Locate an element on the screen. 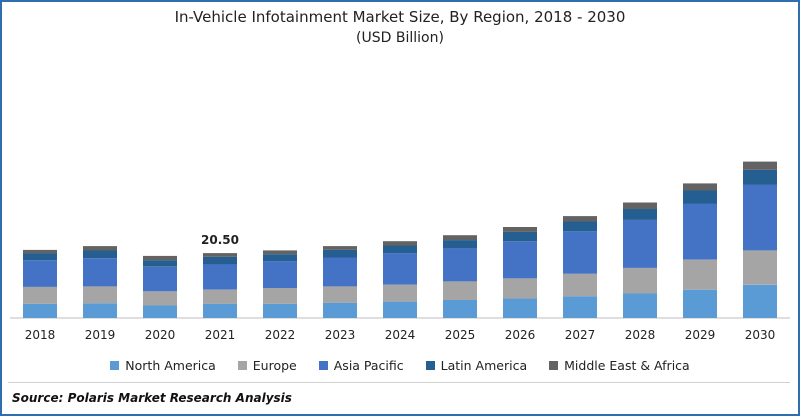 The width and height of the screenshot is (800, 416). bar-segment-middle-east-africa-2024 is located at coordinates (400, 243).